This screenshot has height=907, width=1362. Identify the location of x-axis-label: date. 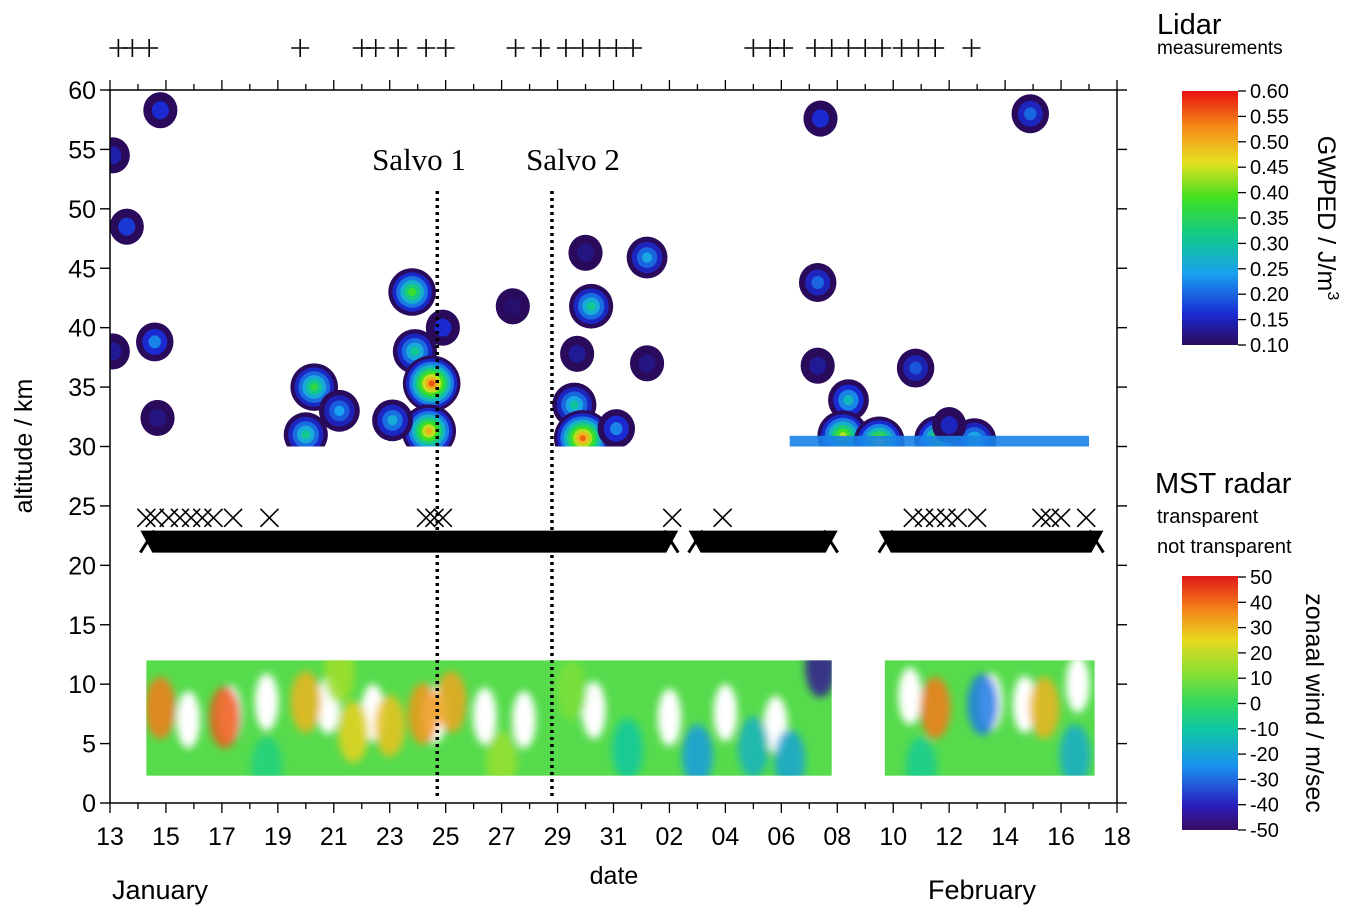
(614, 876).